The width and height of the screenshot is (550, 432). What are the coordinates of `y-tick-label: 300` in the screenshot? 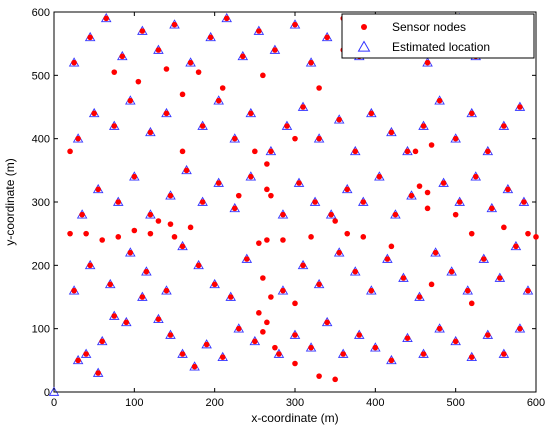 It's located at (41, 203).